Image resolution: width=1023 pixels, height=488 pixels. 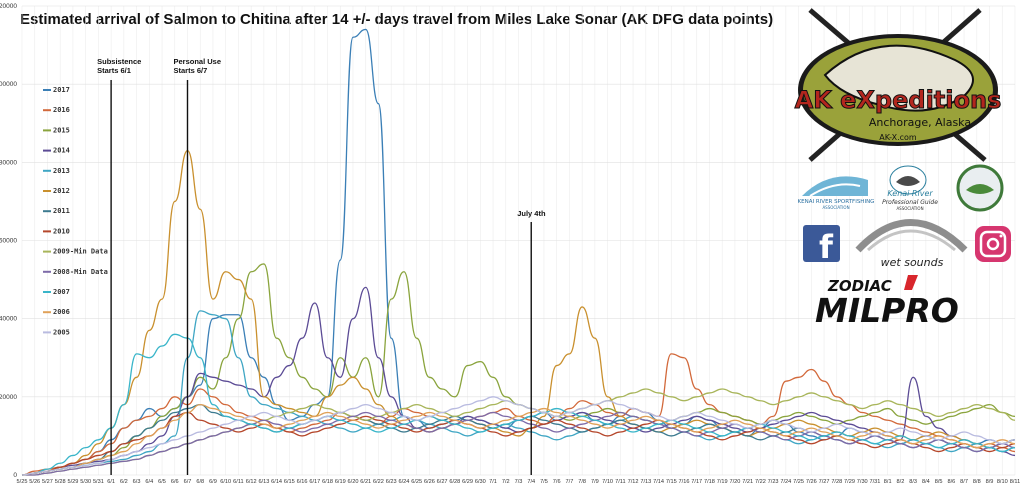 What do you see at coordinates (213, 482) in the screenshot?
I see `x-tick-label: 6/9` at bounding box center [213, 482].